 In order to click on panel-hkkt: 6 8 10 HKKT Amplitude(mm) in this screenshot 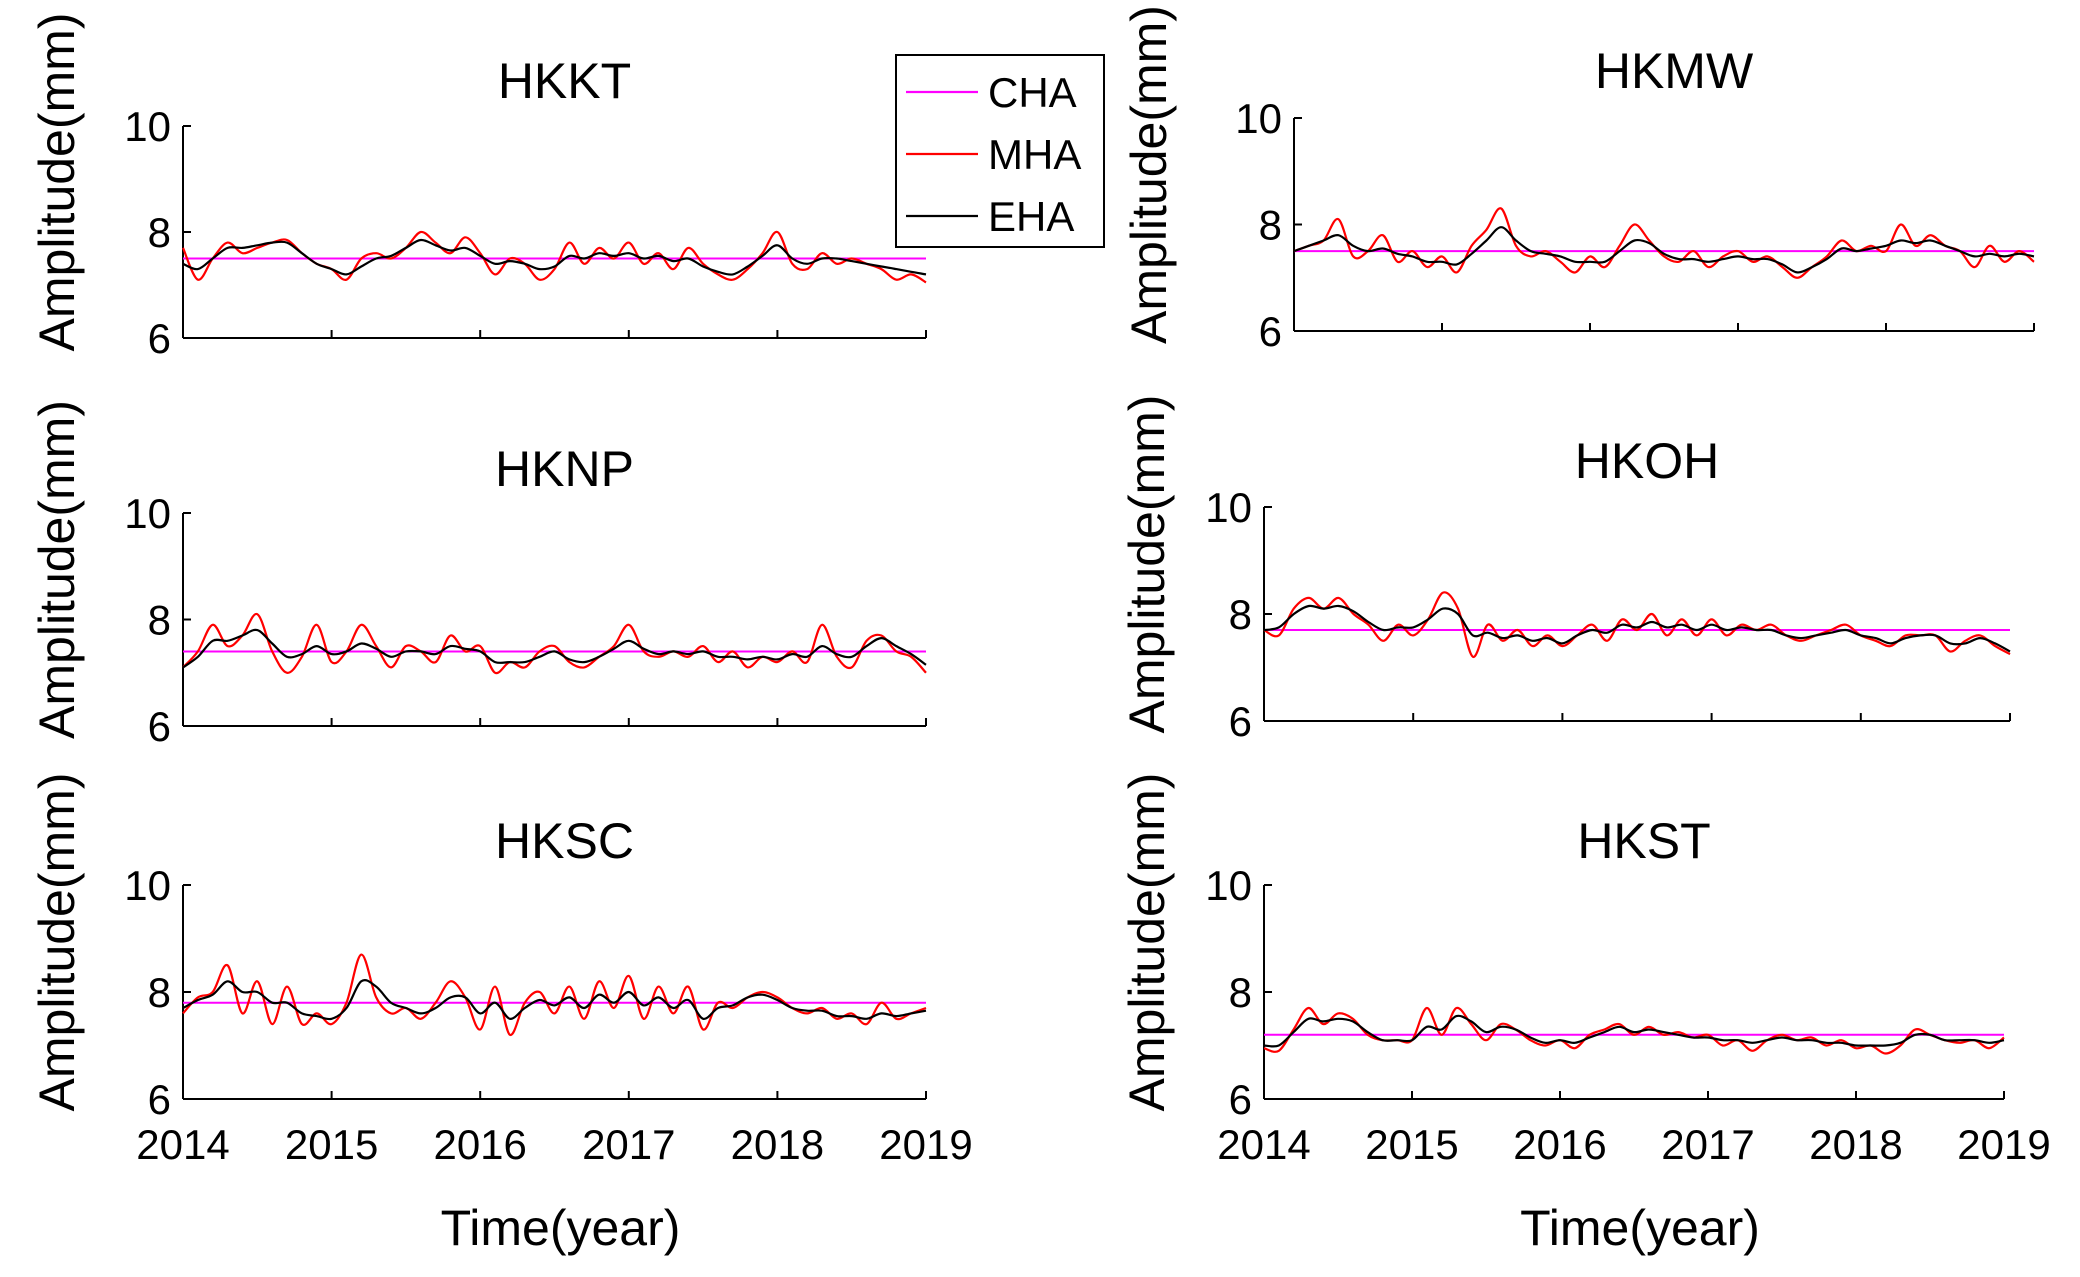, I will do `click(478, 187)`.